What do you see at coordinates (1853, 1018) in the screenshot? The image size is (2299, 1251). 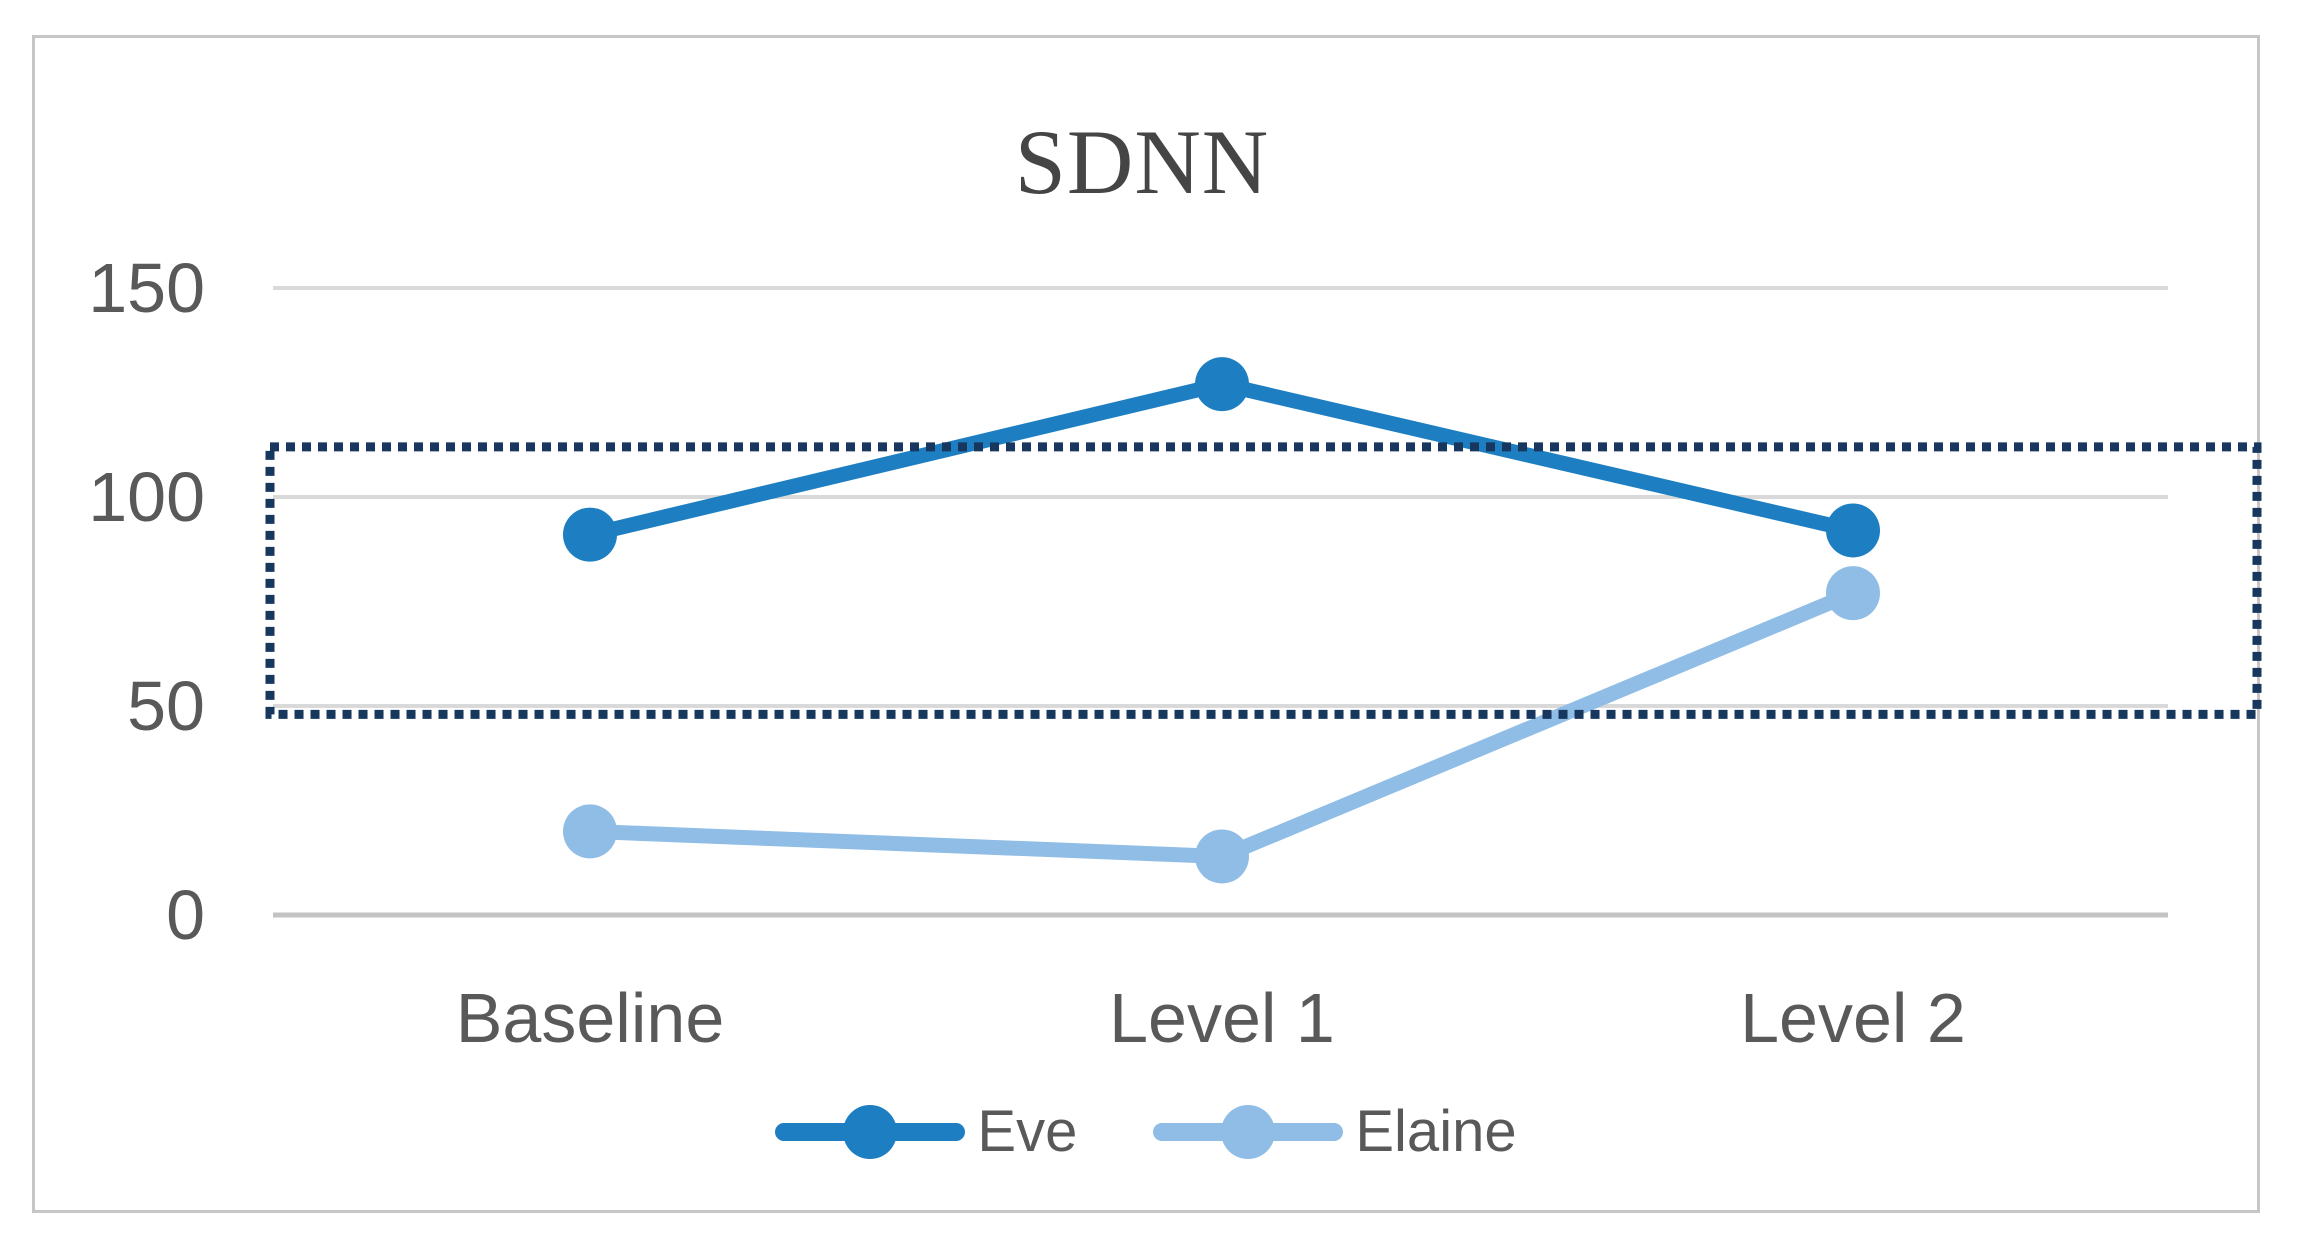 I see `x-axis-label-level2: Level 2` at bounding box center [1853, 1018].